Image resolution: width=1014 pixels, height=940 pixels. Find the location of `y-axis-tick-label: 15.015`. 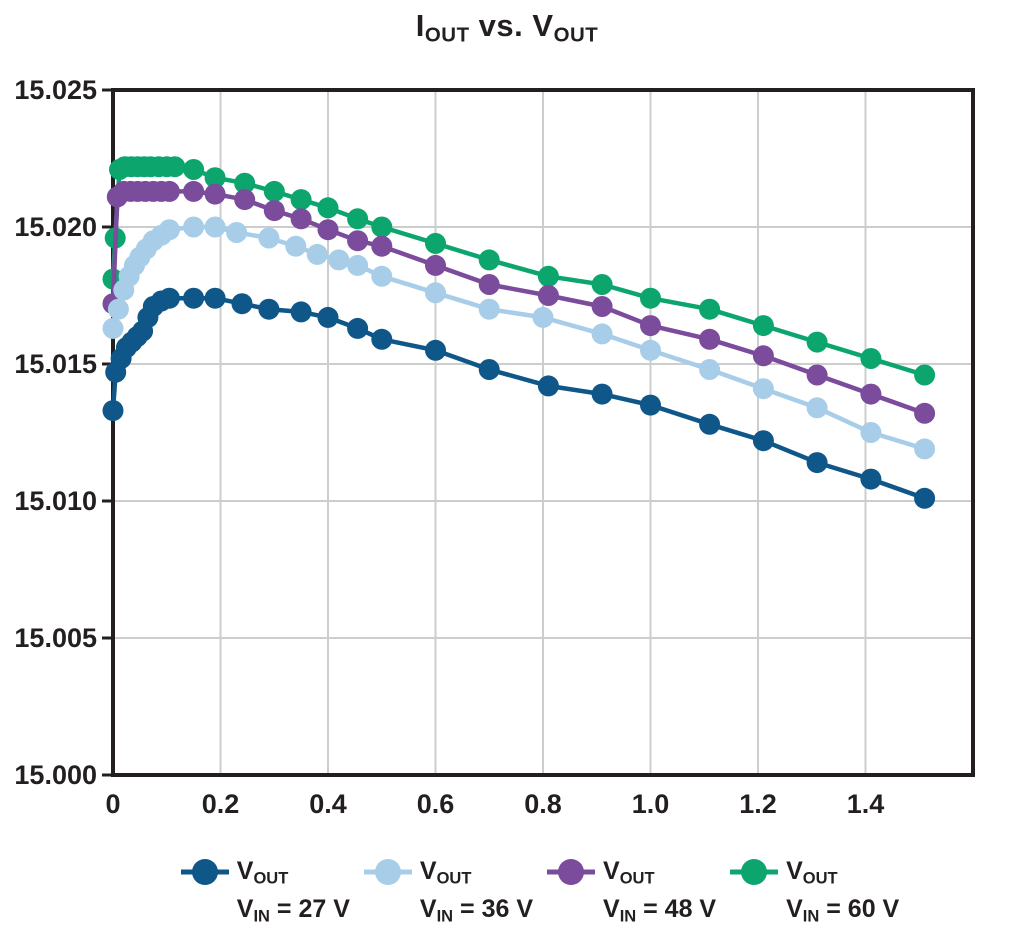

y-axis-tick-label: 15.015 is located at coordinates (55, 364).